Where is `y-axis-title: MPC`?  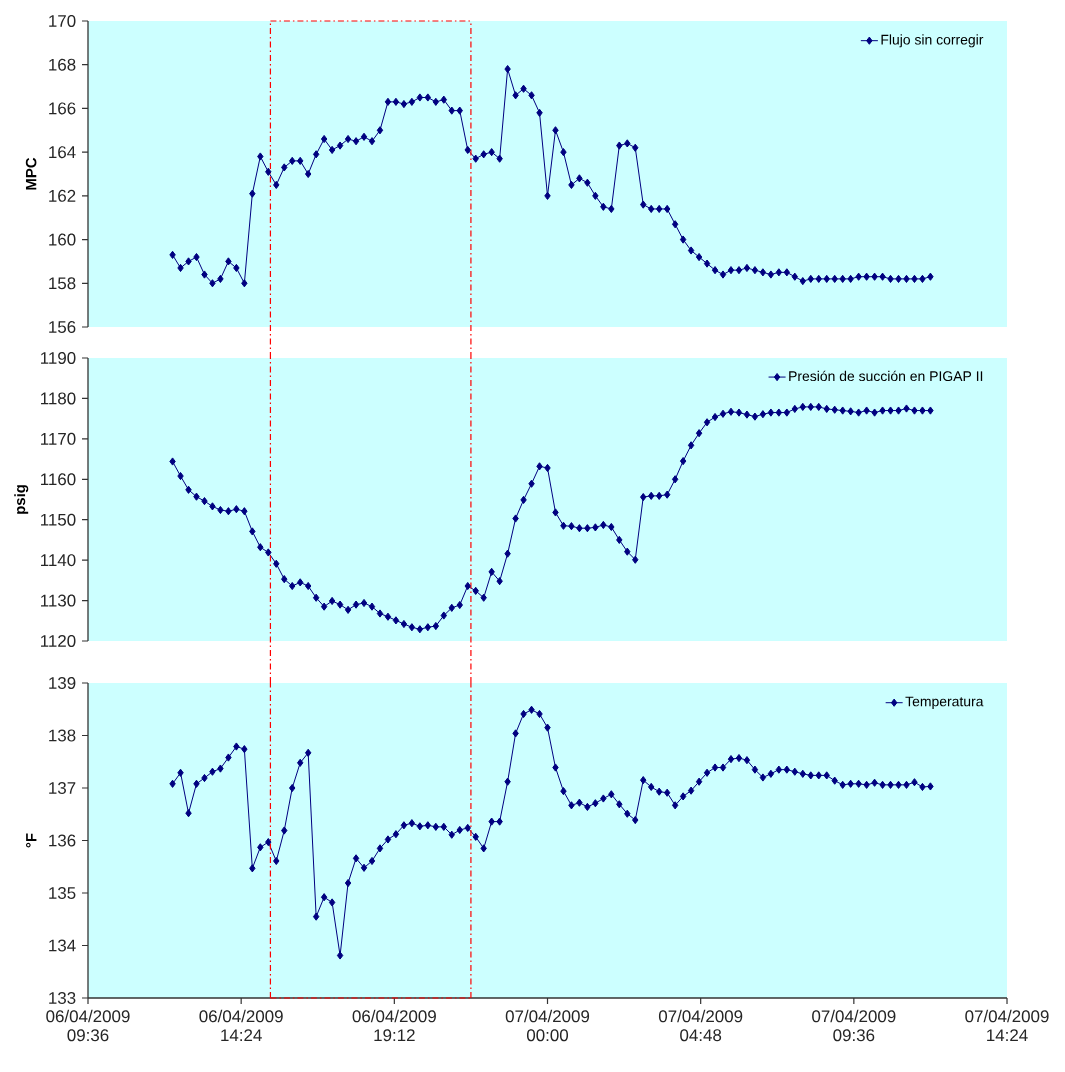
y-axis-title: MPC is located at coordinates (31, 173).